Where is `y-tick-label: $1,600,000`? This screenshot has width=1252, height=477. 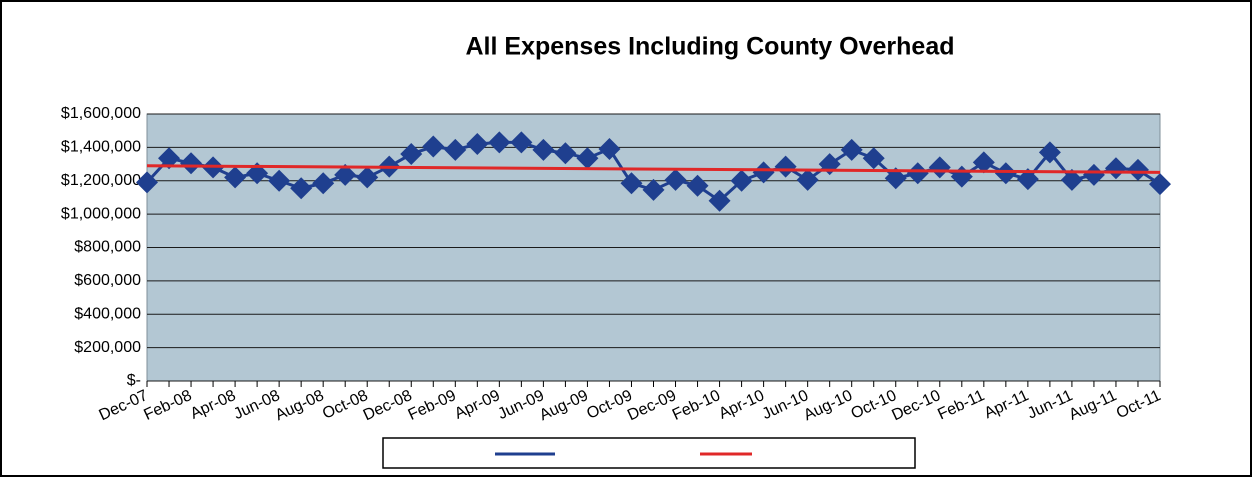
y-tick-label: $1,600,000 is located at coordinates (101, 113).